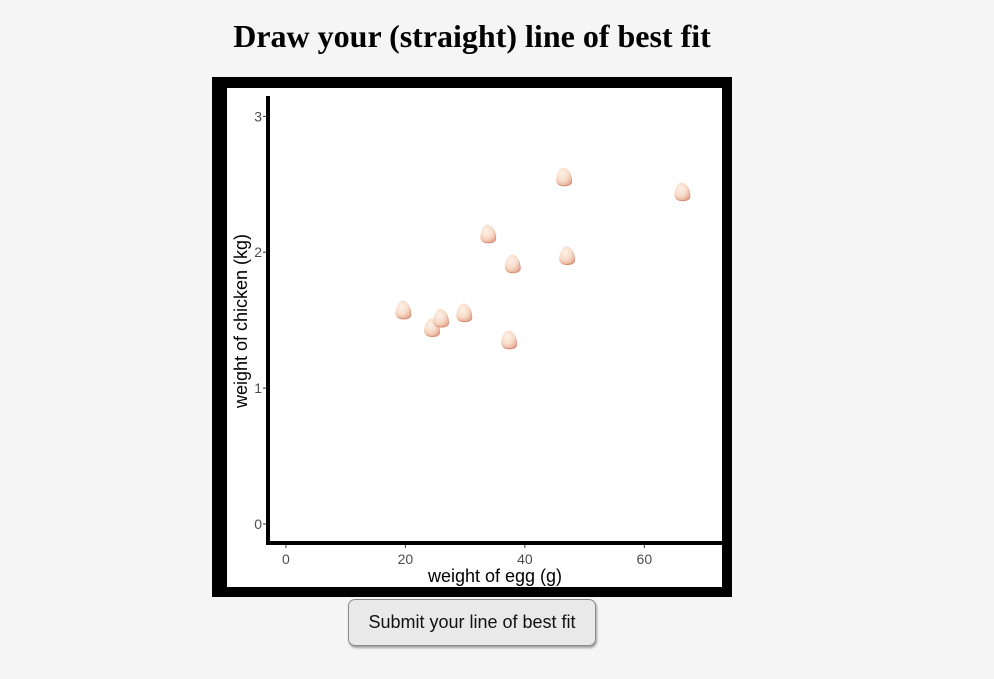 Image resolution: width=994 pixels, height=679 pixels. What do you see at coordinates (645, 559) in the screenshot?
I see `x-tick-label: 60` at bounding box center [645, 559].